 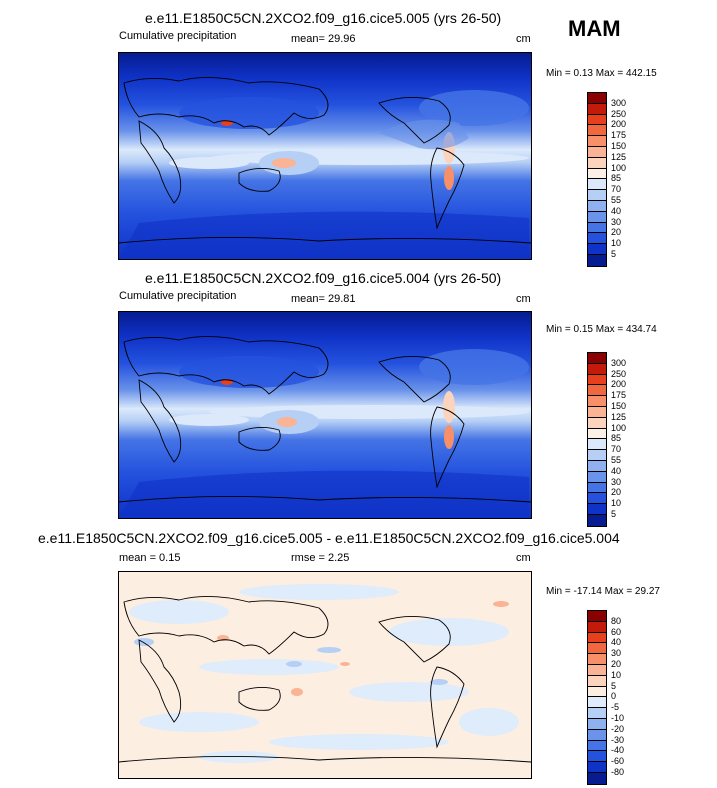 I want to click on panel1-variable-label: Cumulative precipitation, so click(x=178, y=36).